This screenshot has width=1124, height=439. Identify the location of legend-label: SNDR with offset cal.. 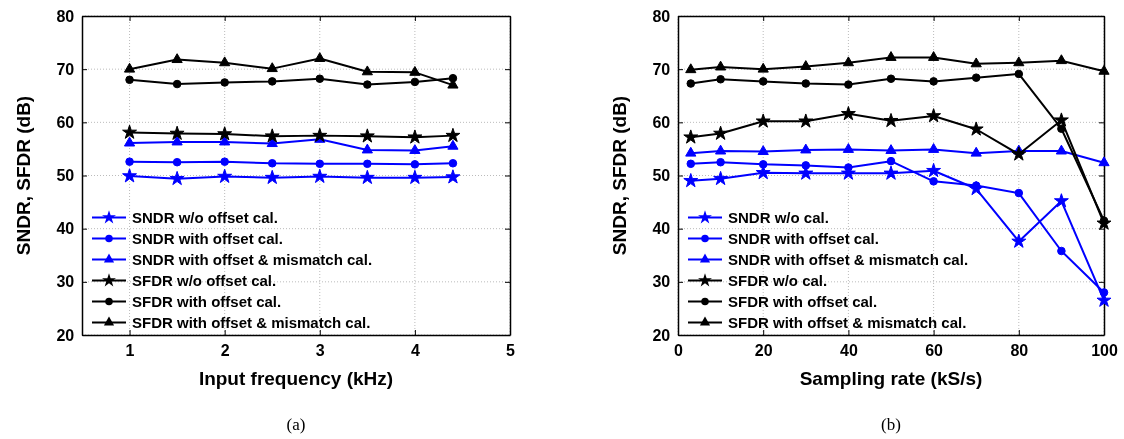
(207, 238).